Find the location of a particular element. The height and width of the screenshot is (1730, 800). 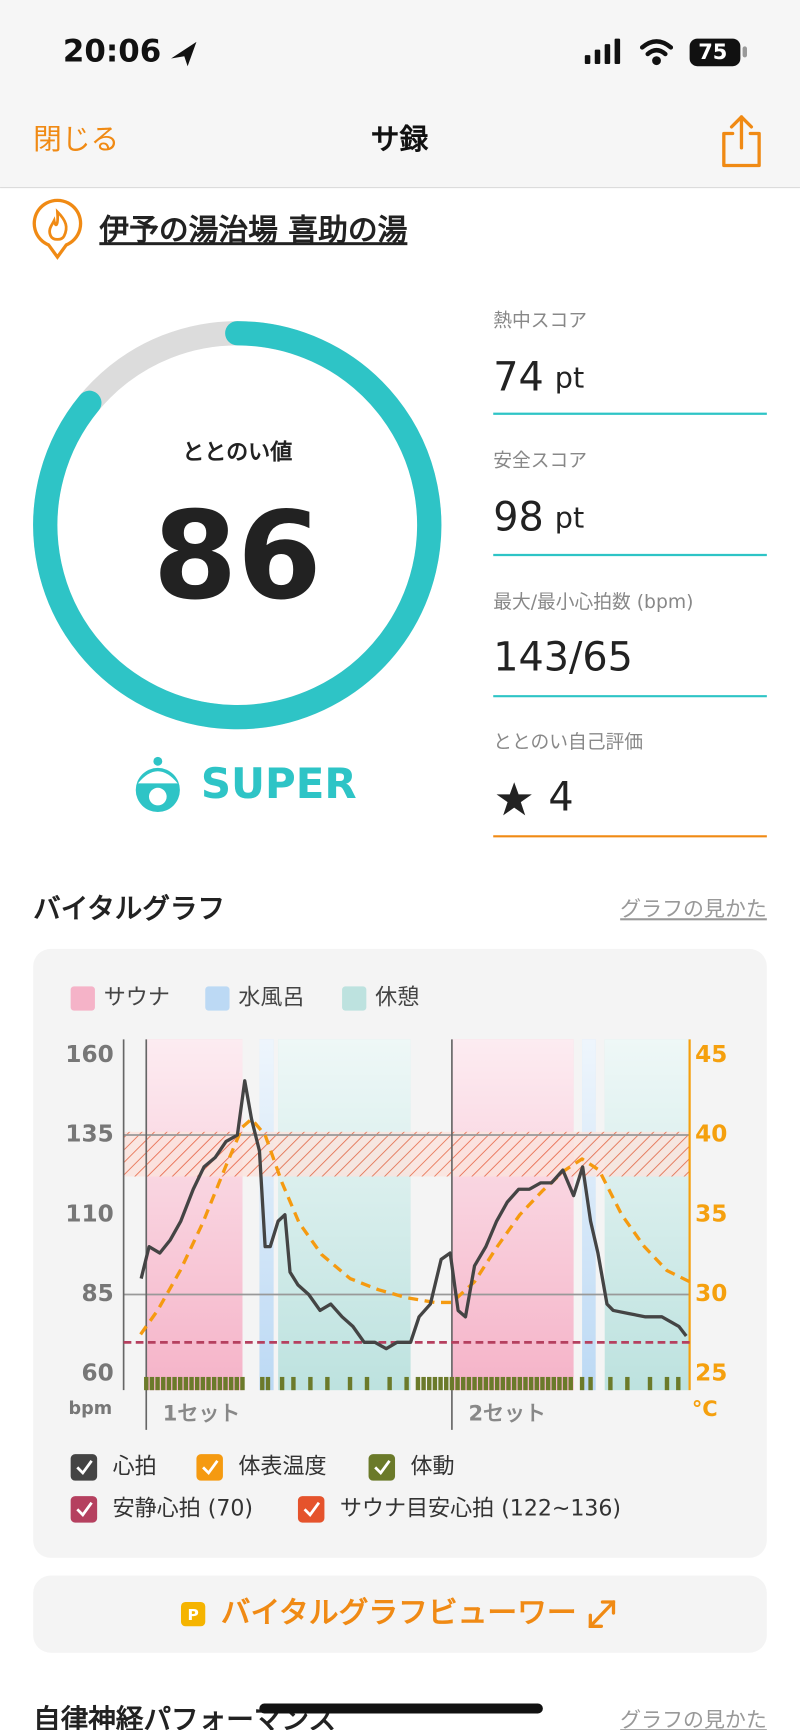

share-button is located at coordinates (741, 141).